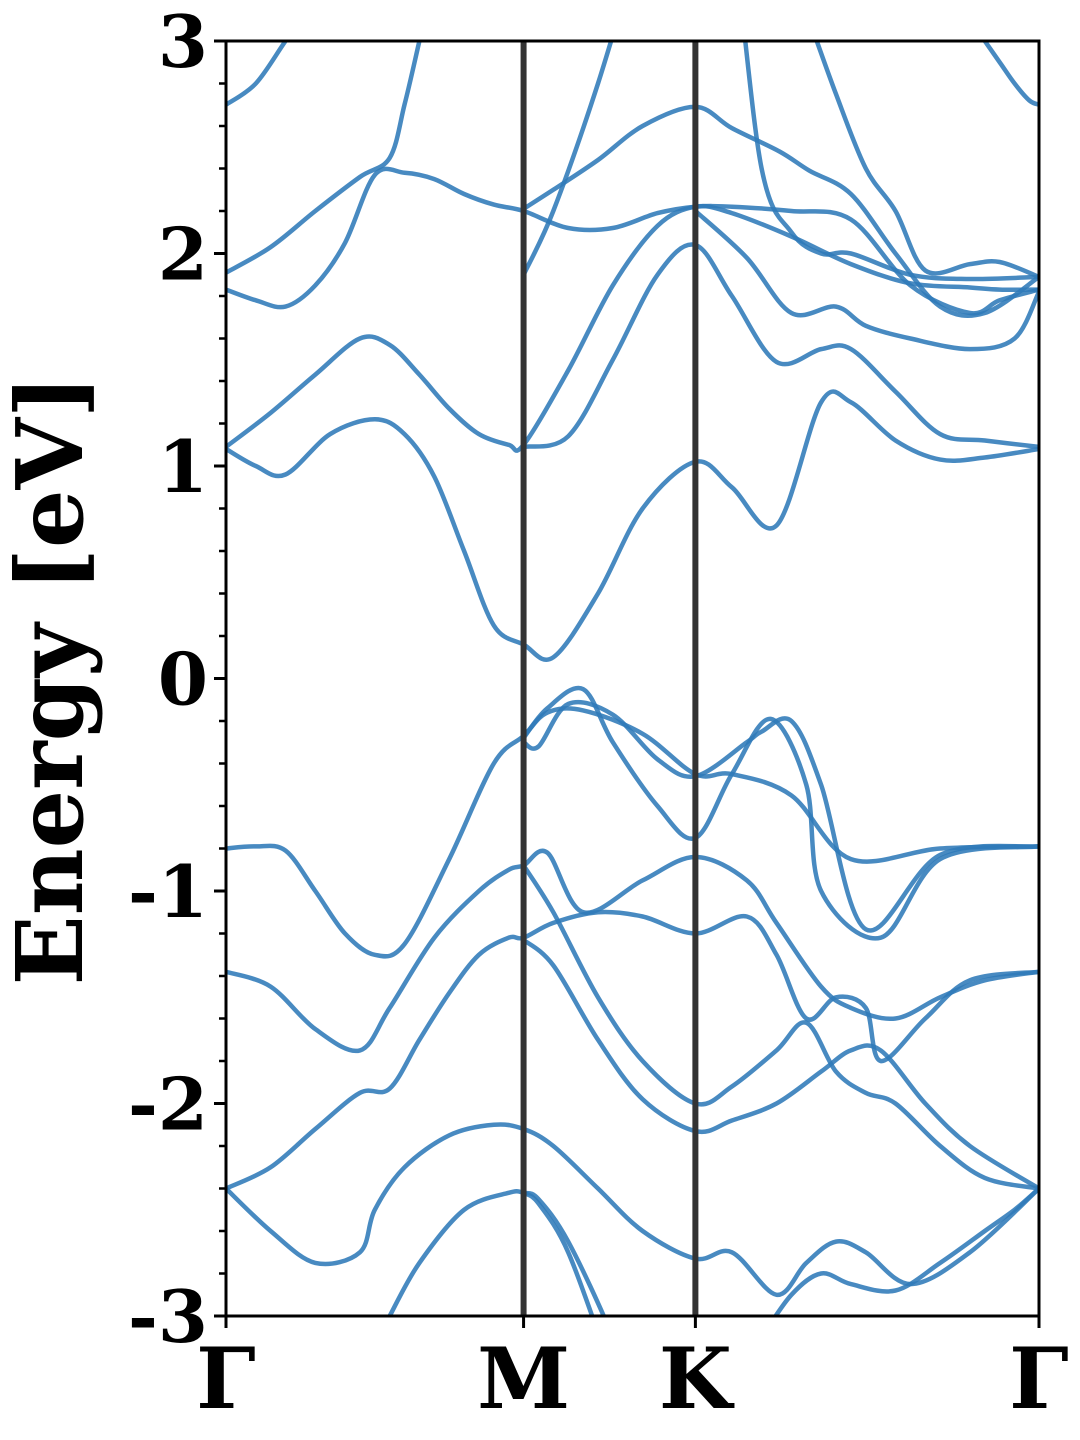 The width and height of the screenshot is (1080, 1440). I want to click on y-tick-label: 3, so click(183, 42).